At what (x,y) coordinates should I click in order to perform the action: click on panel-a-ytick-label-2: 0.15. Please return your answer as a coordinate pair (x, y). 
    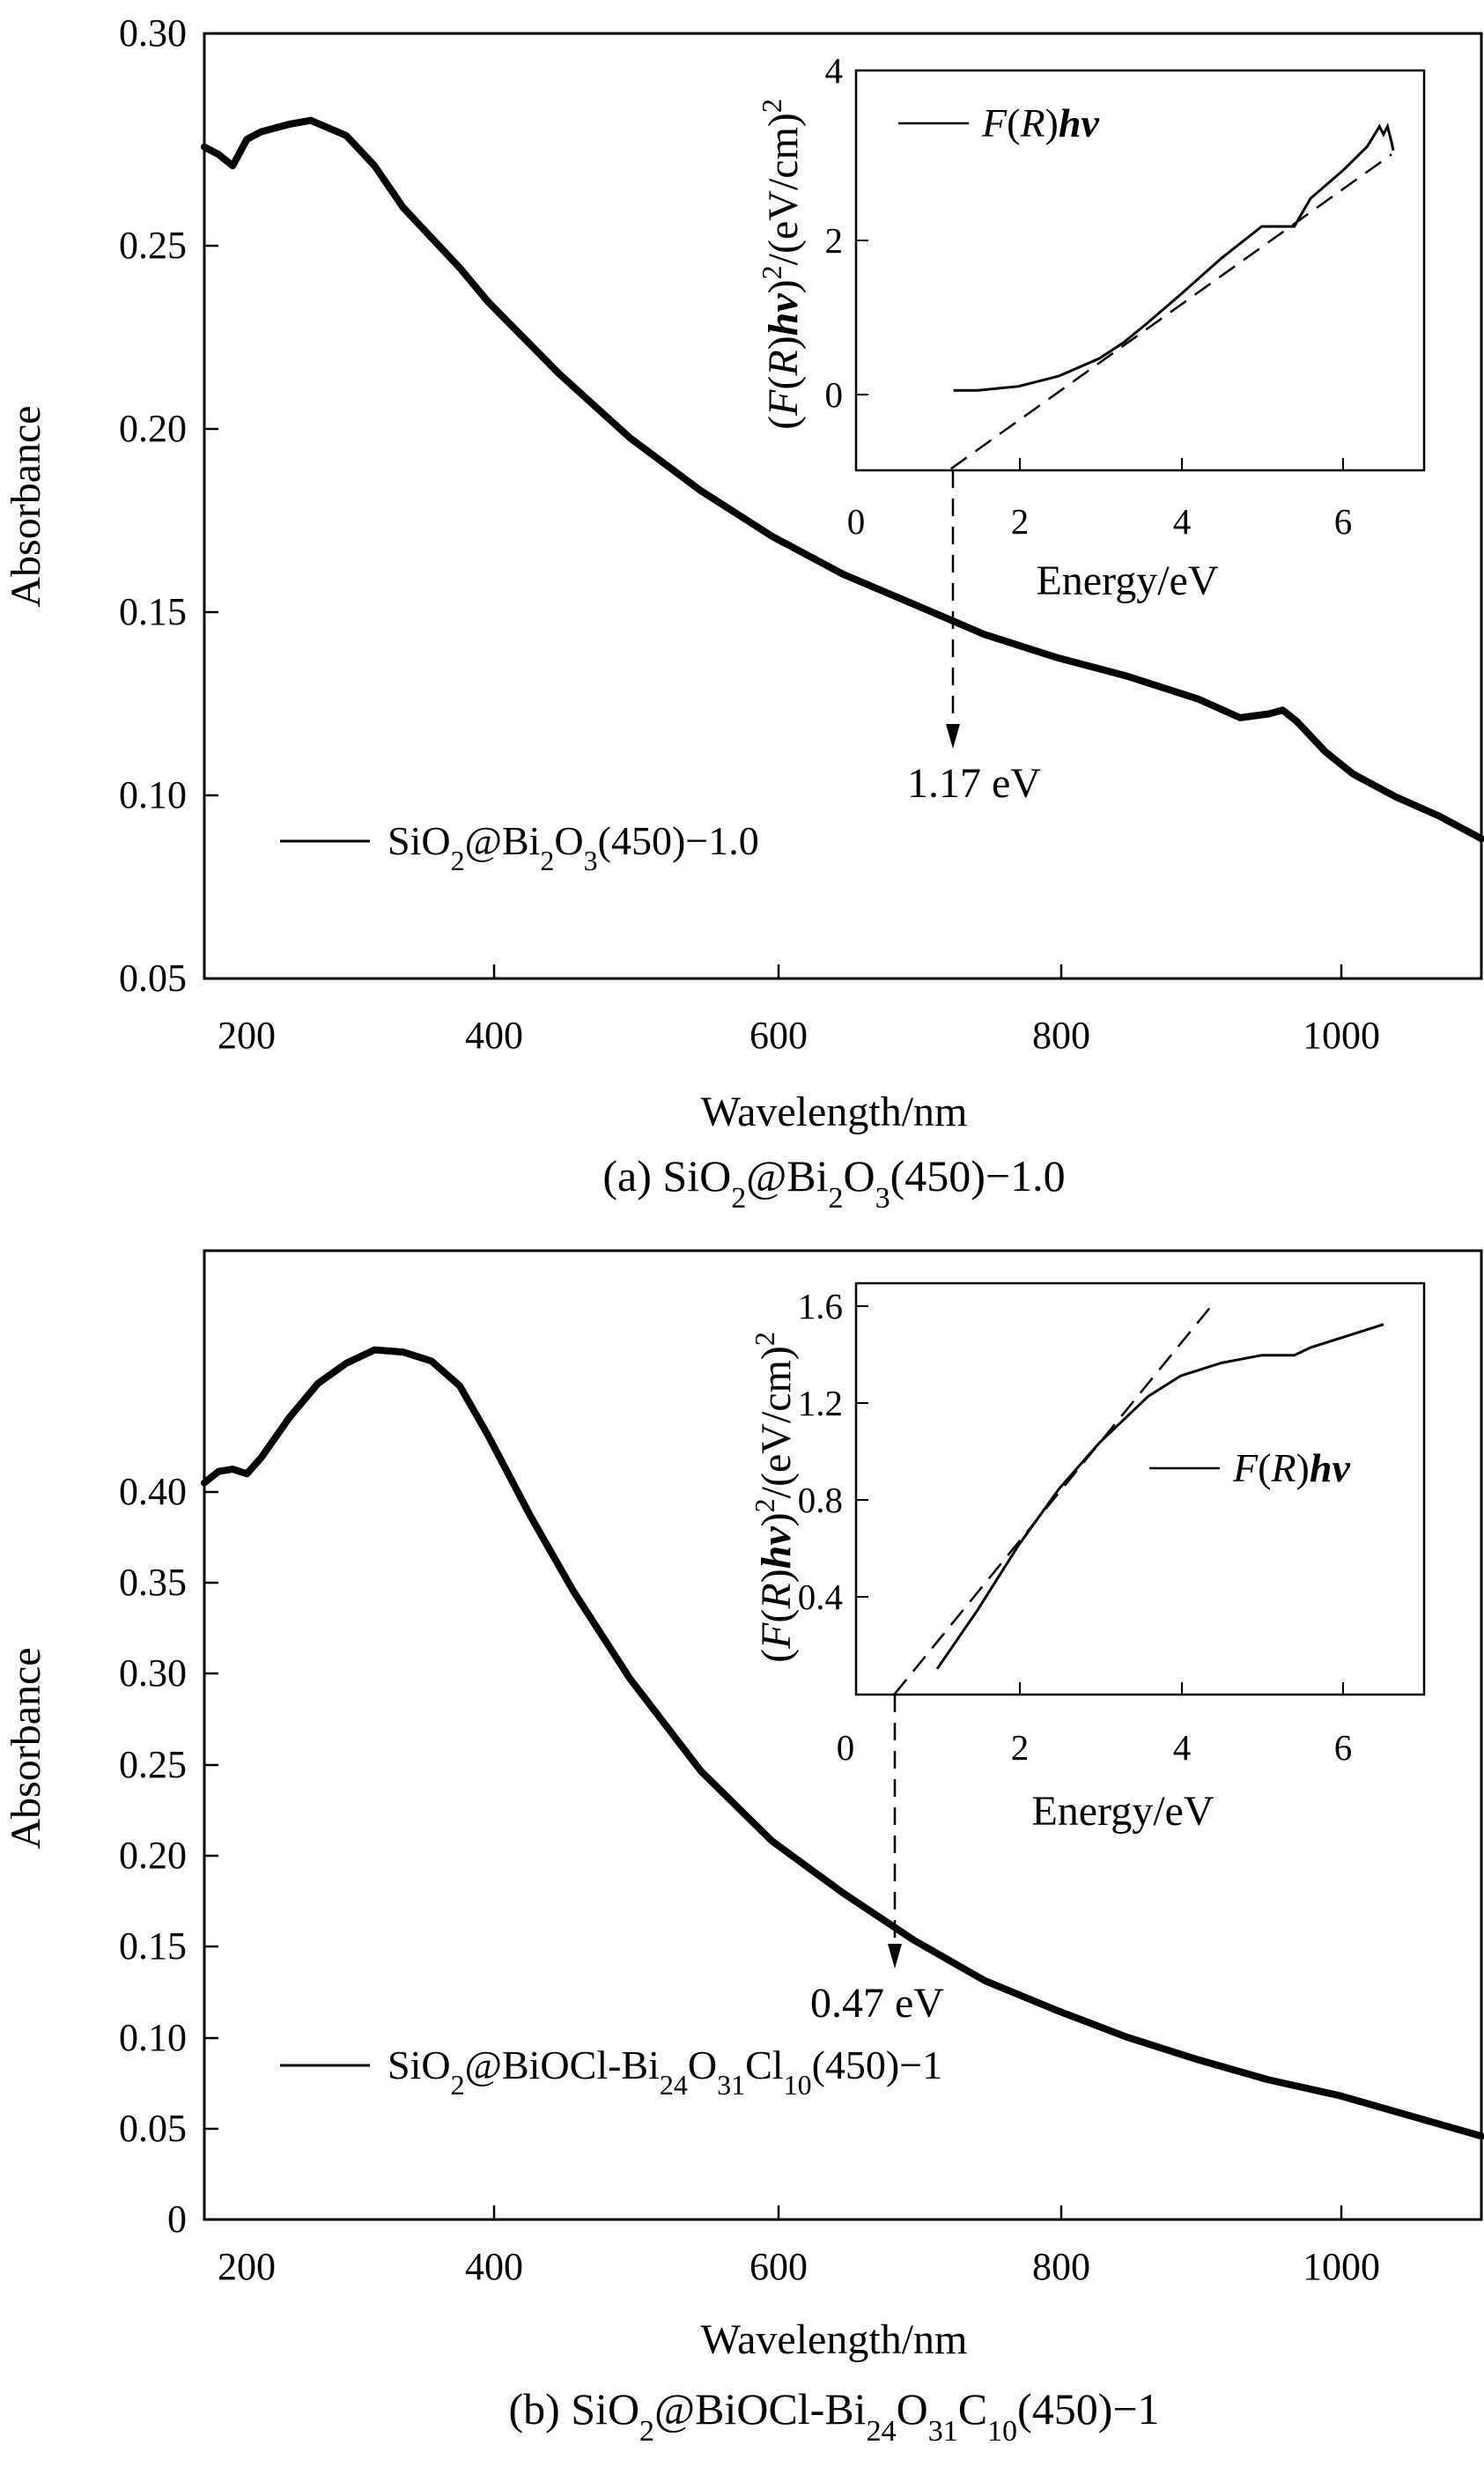
    Looking at the image, I should click on (153, 612).